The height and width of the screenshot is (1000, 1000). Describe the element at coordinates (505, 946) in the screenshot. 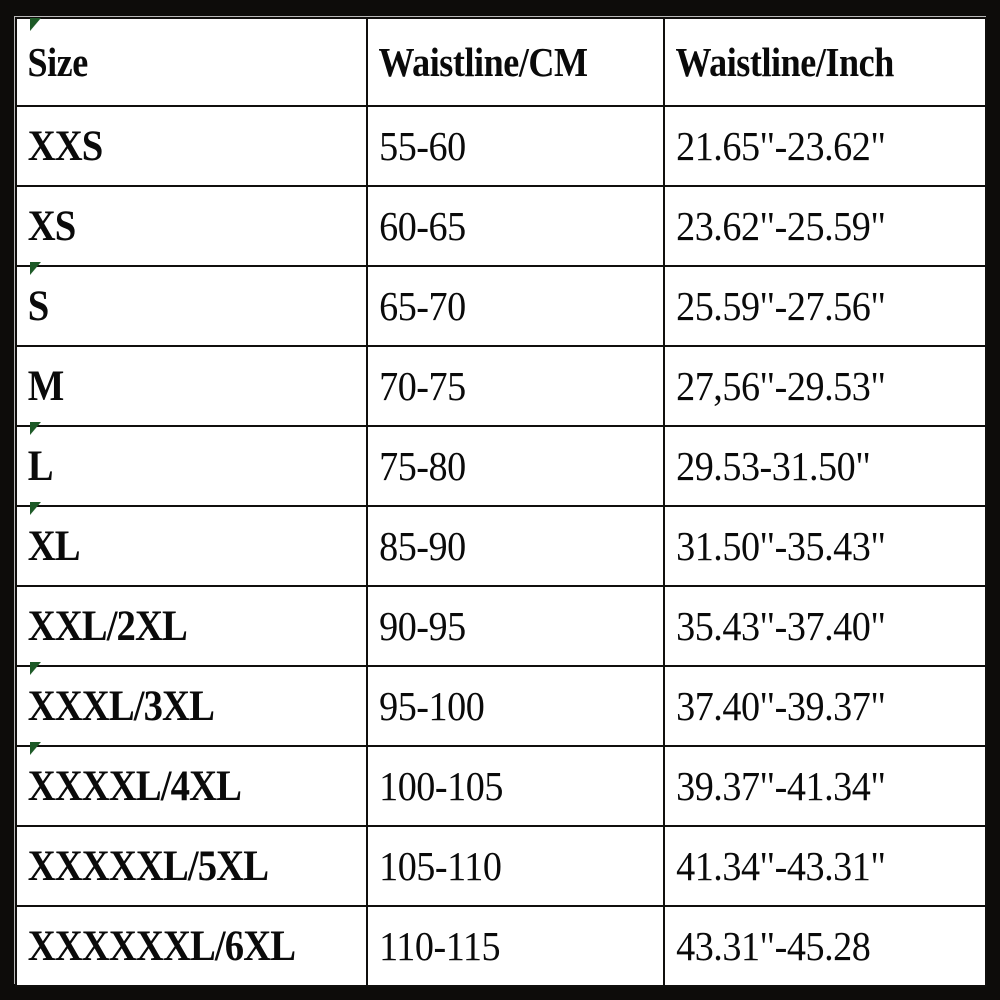

I see `waist-cm-value: 110-115` at that location.